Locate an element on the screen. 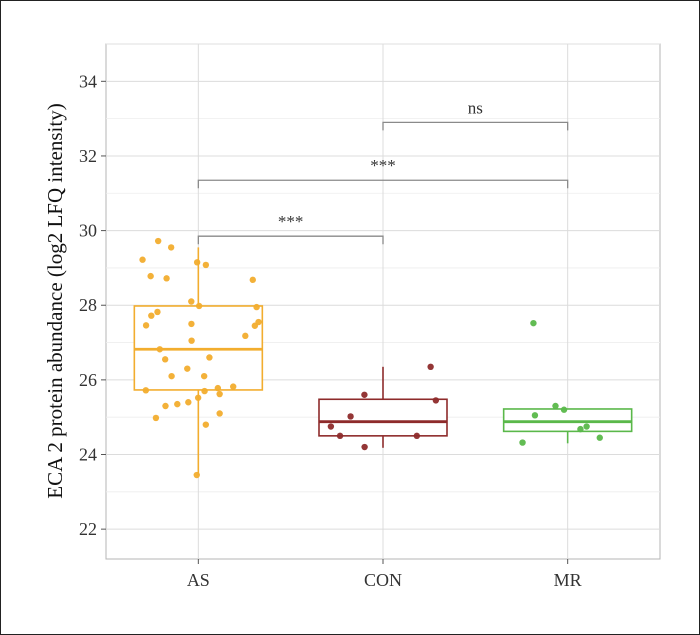 The image size is (700, 635). x-axis: AS CON MR is located at coordinates (384, 574).